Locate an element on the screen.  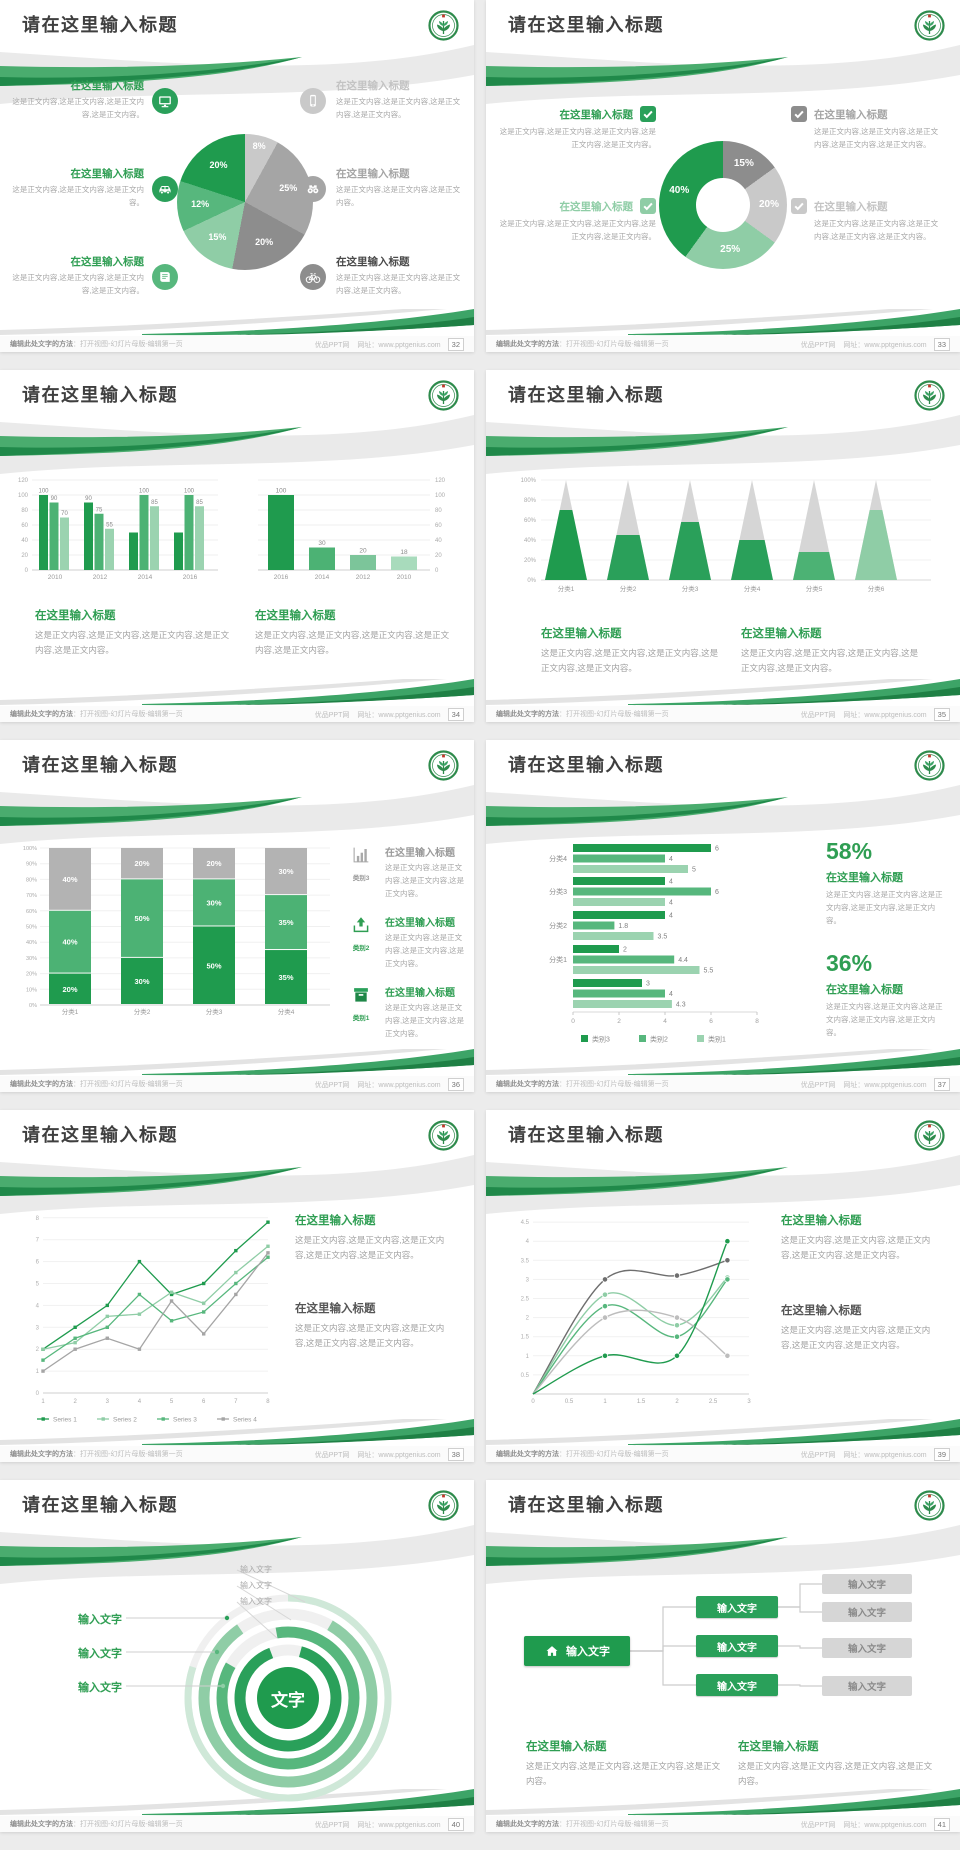
check-icon is located at coordinates (648, 206).